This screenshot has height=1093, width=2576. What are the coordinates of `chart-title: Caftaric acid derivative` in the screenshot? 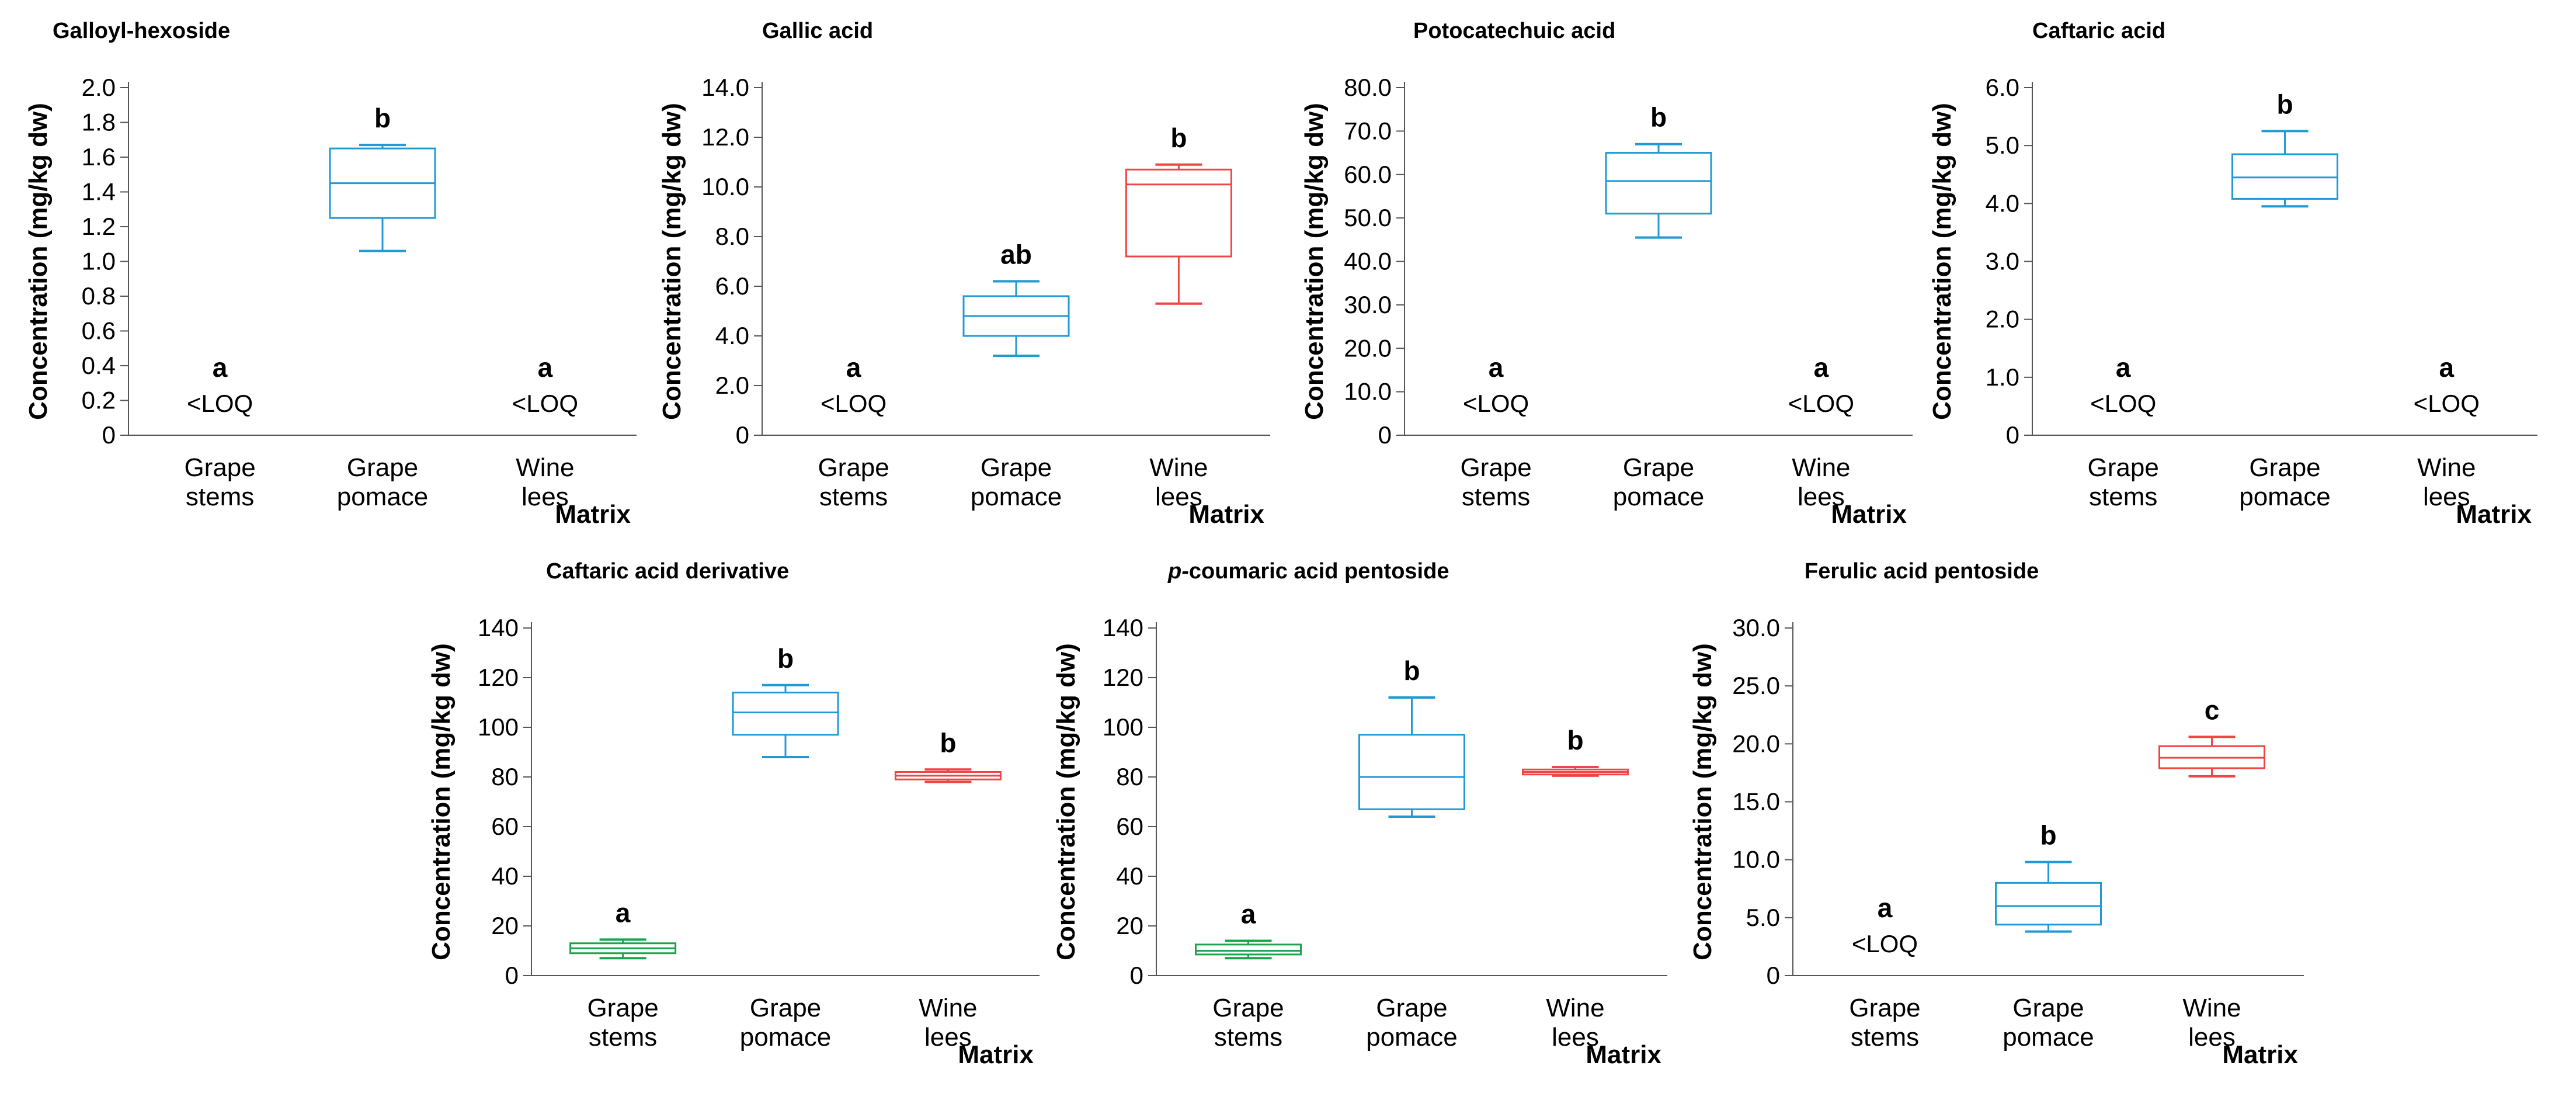 It's located at (667, 571).